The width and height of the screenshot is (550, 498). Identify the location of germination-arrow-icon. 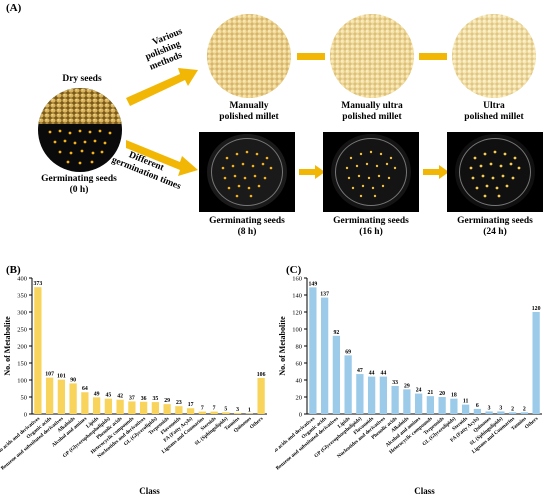
(162, 158).